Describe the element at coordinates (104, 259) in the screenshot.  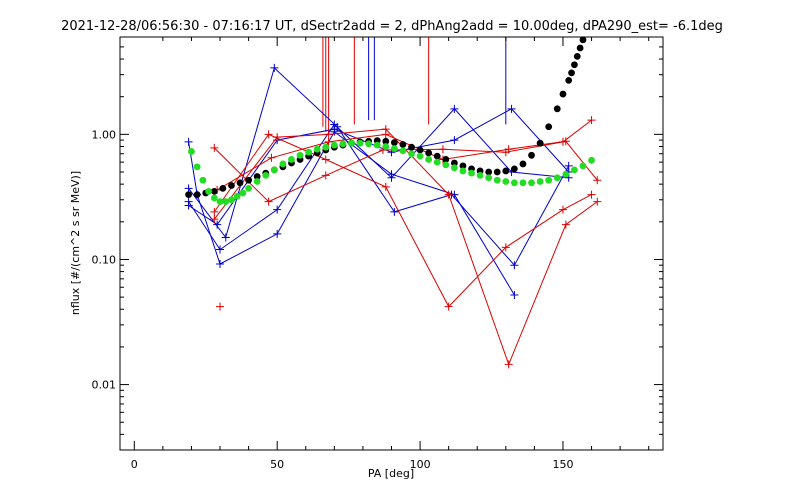
I see `y-tick-label: 0.10` at that location.